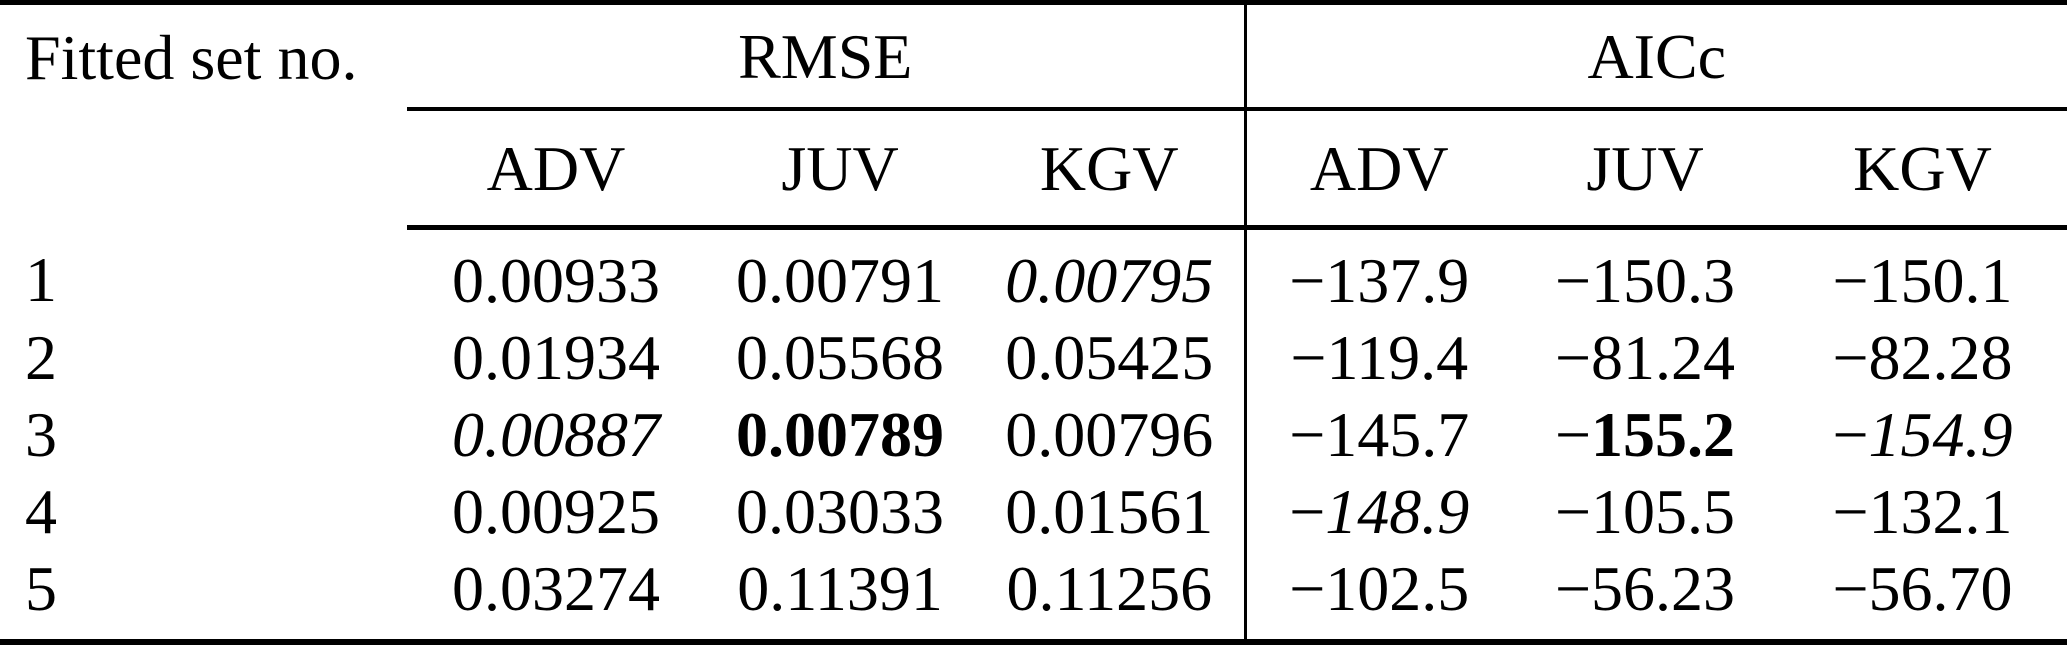 This screenshot has height=656, width=2067. What do you see at coordinates (1110, 169) in the screenshot?
I see `col-header-rmse-kgv: KGV` at bounding box center [1110, 169].